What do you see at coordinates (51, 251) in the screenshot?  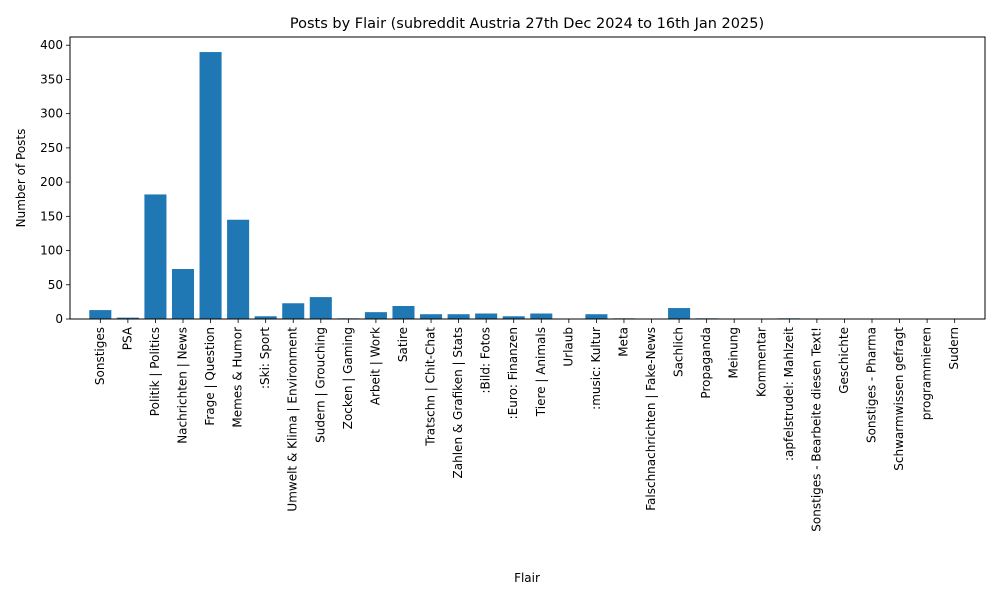 I see `y-tick-label: 100` at bounding box center [51, 251].